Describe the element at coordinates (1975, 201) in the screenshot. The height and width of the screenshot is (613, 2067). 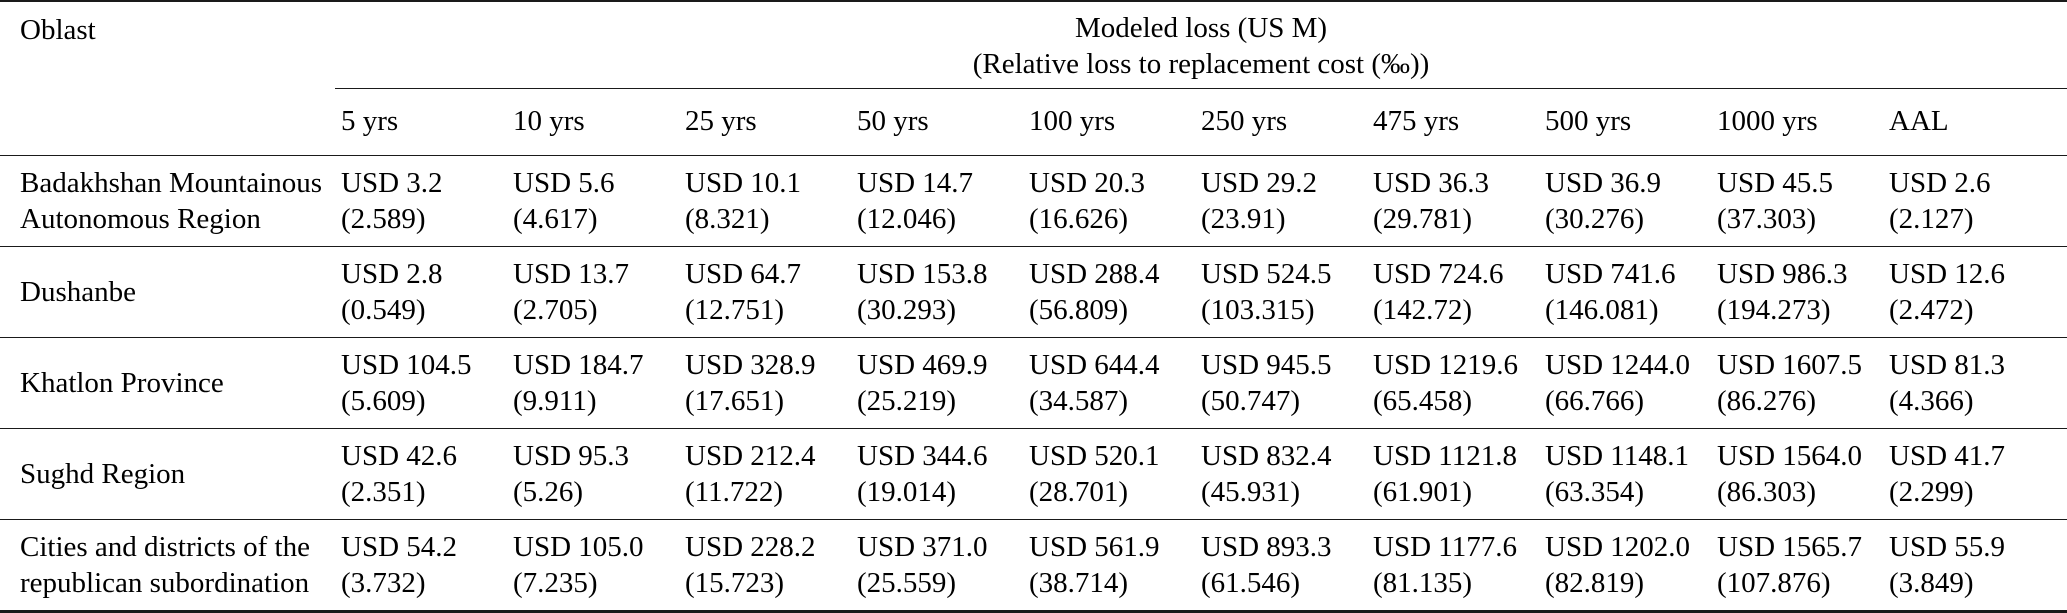
I see `loss-cell: USD 2.6 (2.127)` at that location.